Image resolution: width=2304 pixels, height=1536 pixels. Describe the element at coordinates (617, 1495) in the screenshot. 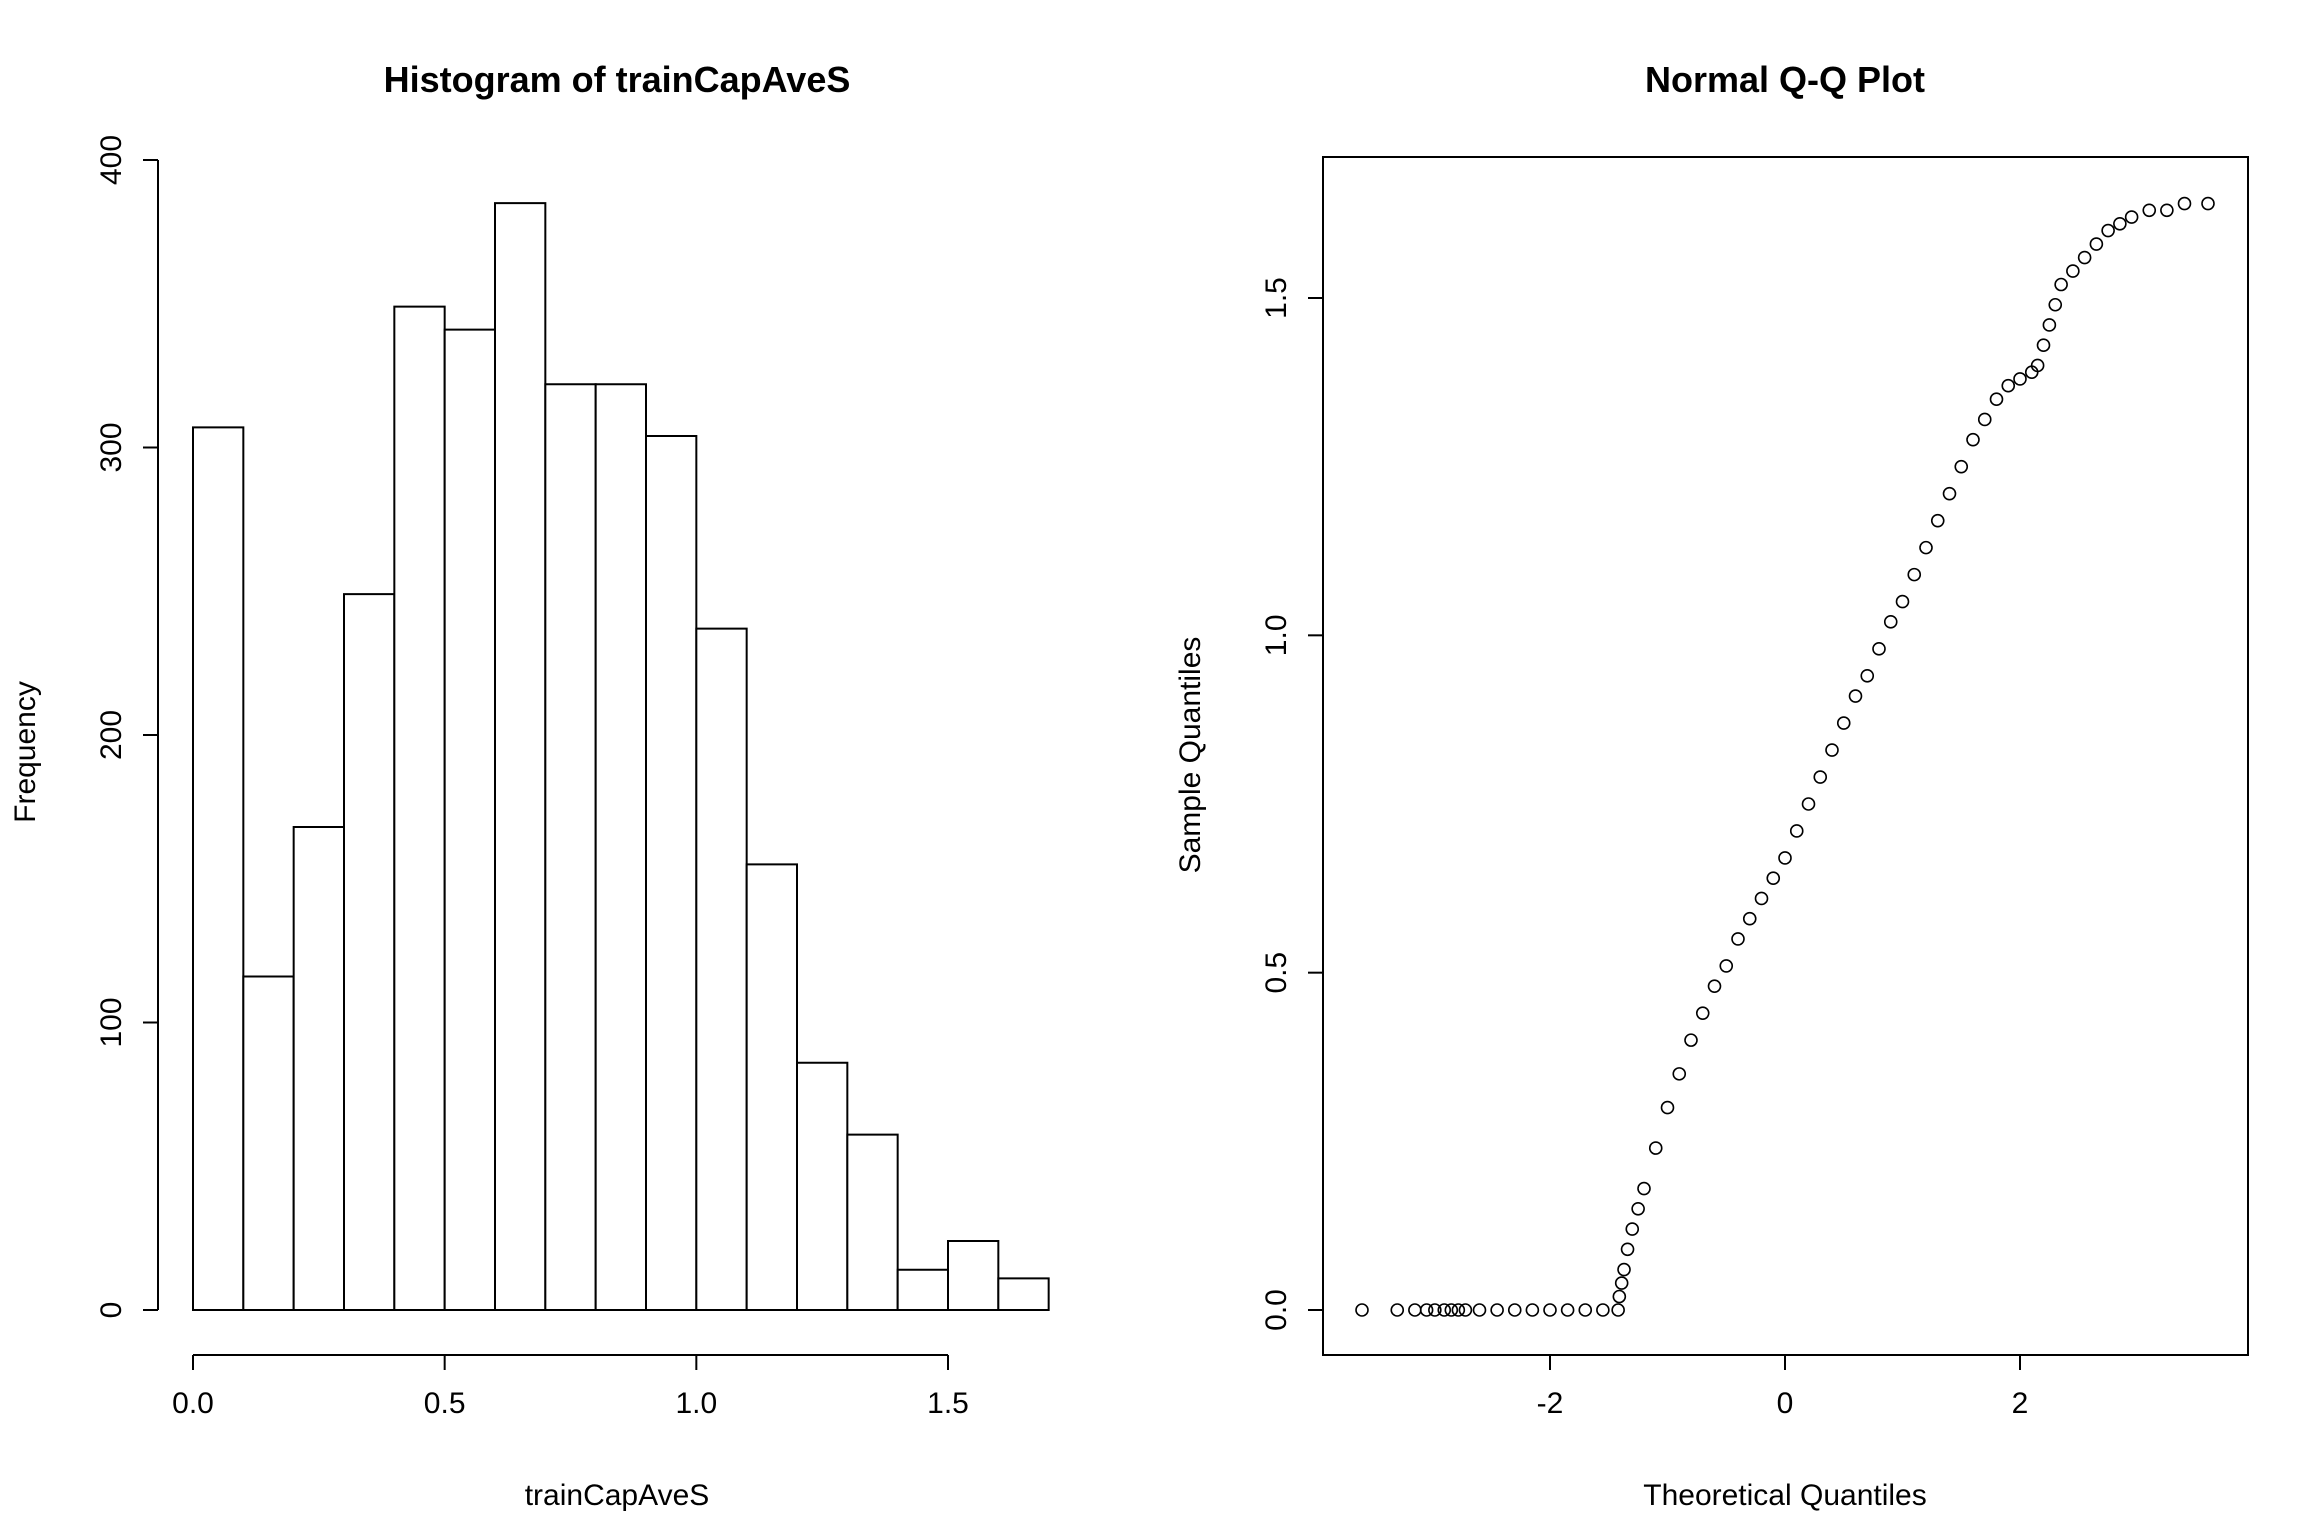

I see `histogram-x-axis-label: trainCapAveS` at that location.